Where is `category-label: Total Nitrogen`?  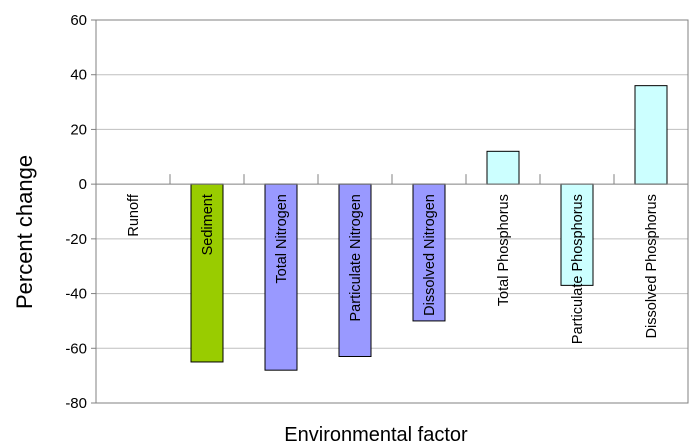
category-label: Total Nitrogen is located at coordinates (282, 238).